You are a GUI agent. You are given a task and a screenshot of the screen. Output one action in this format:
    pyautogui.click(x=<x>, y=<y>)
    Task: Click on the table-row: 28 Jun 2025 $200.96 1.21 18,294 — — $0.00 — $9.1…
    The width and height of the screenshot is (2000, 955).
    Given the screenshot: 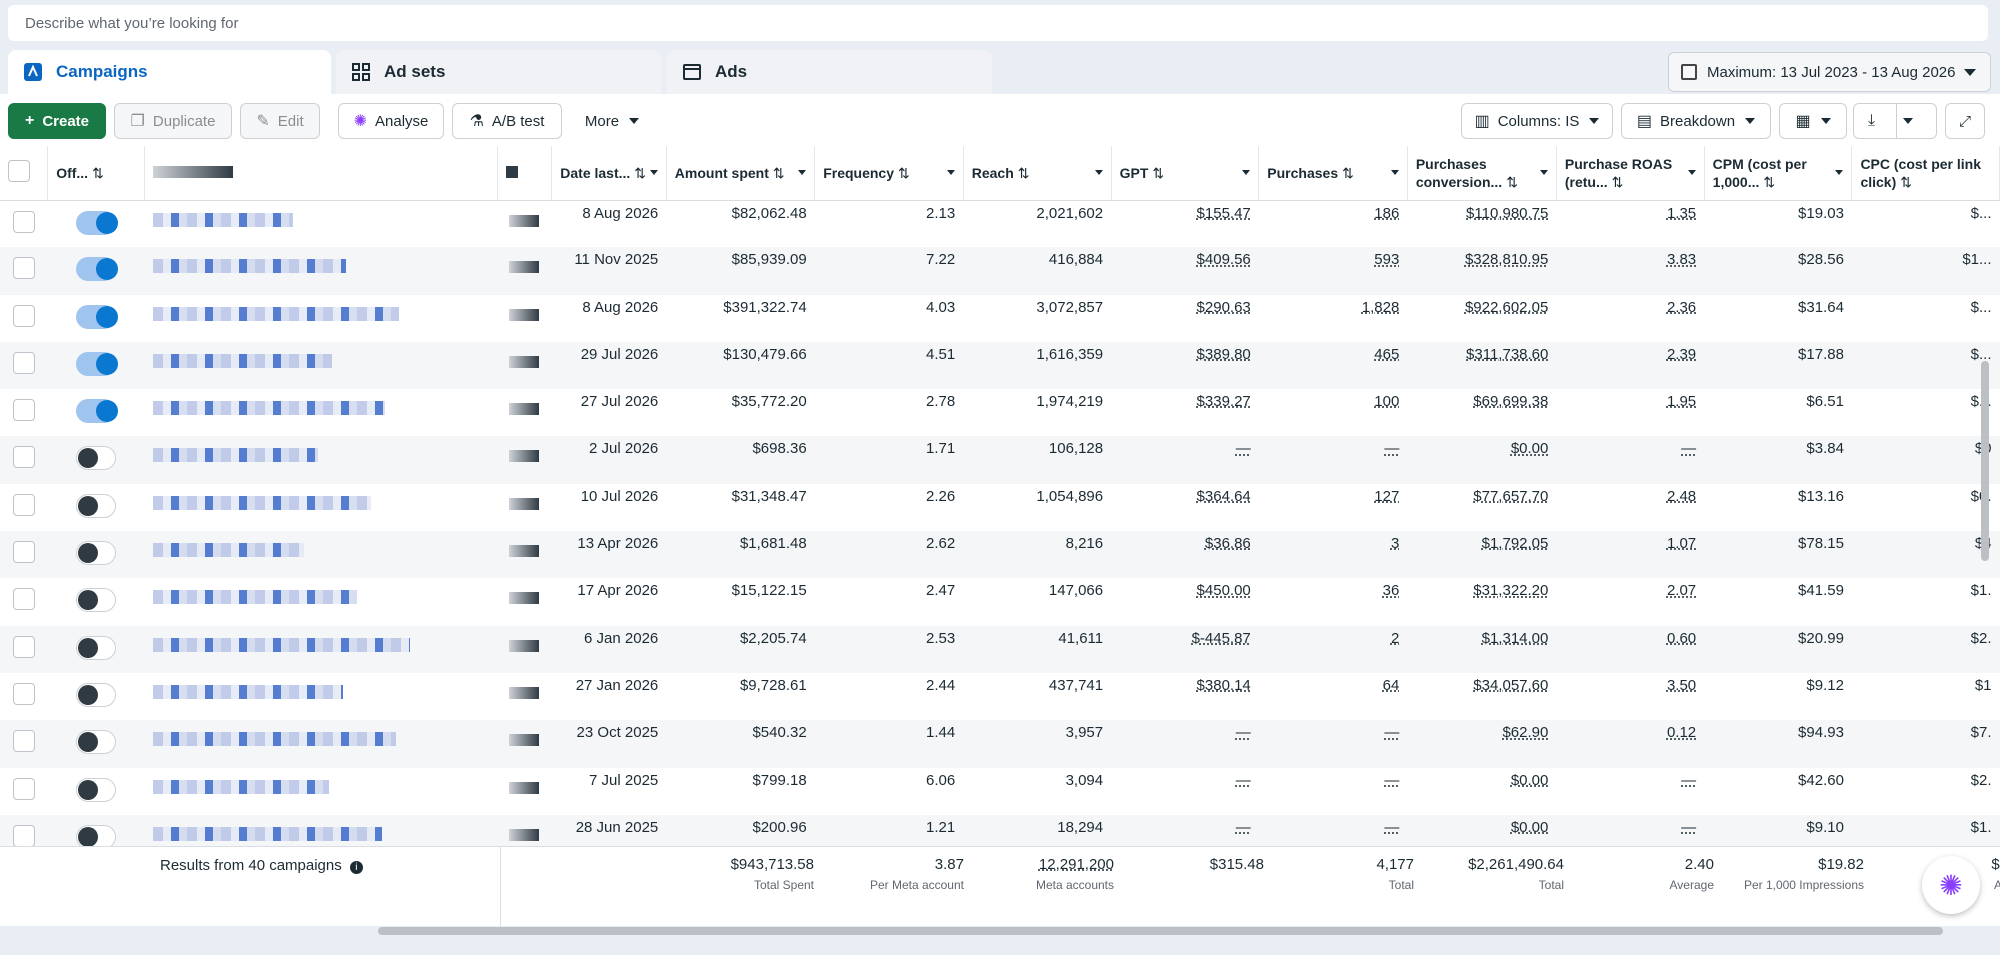 What is the action you would take?
    pyautogui.click(x=1000, y=830)
    